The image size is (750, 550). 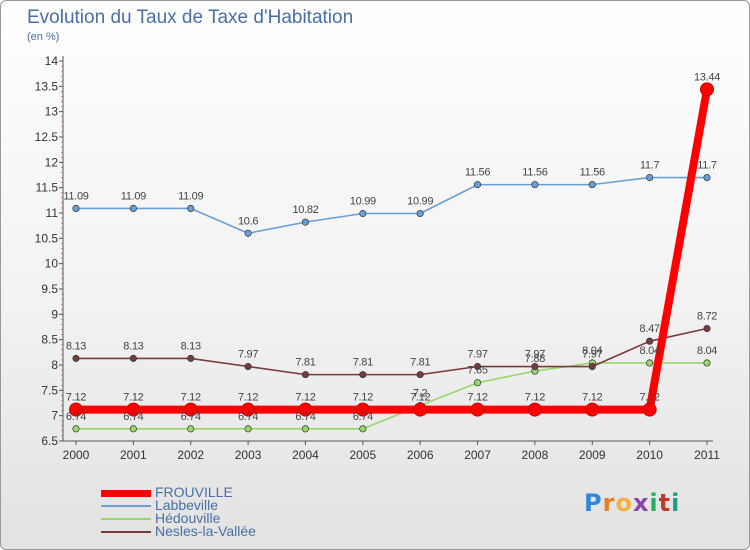 I want to click on x-tick-label: 2004, so click(x=305, y=455).